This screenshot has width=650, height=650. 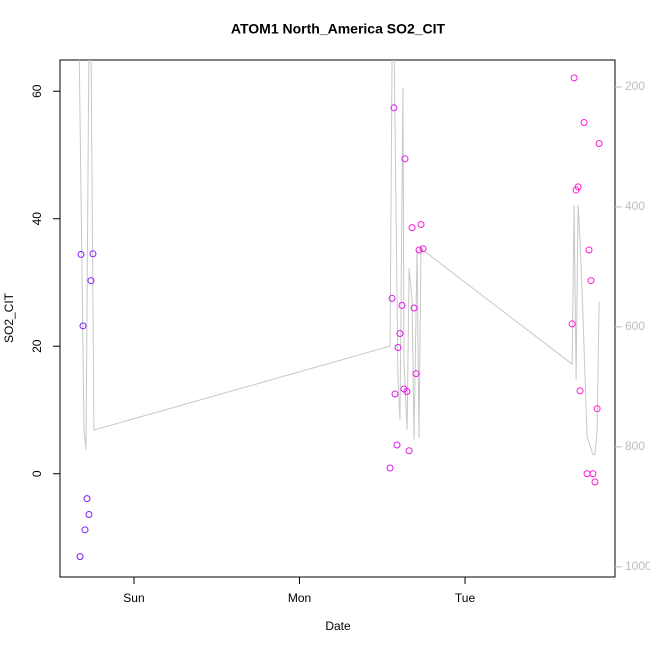 I want to click on y2-tick-label: 200, so click(x=635, y=86).